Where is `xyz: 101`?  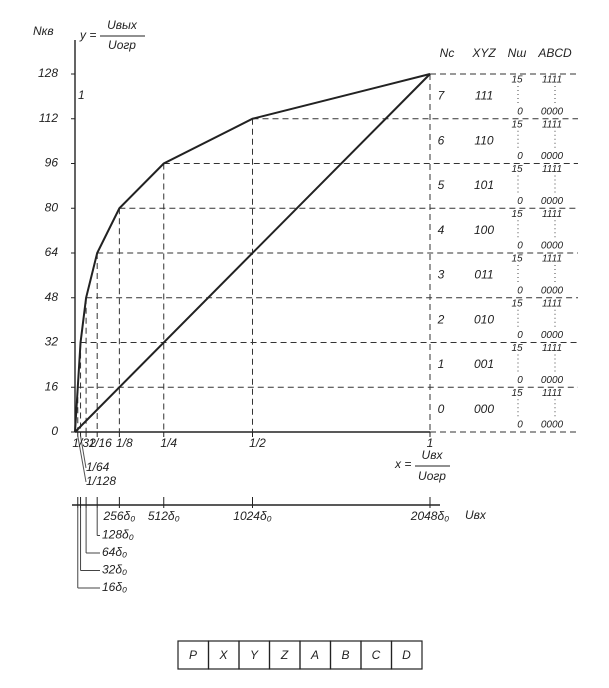 xyz: 101 is located at coordinates (484, 185).